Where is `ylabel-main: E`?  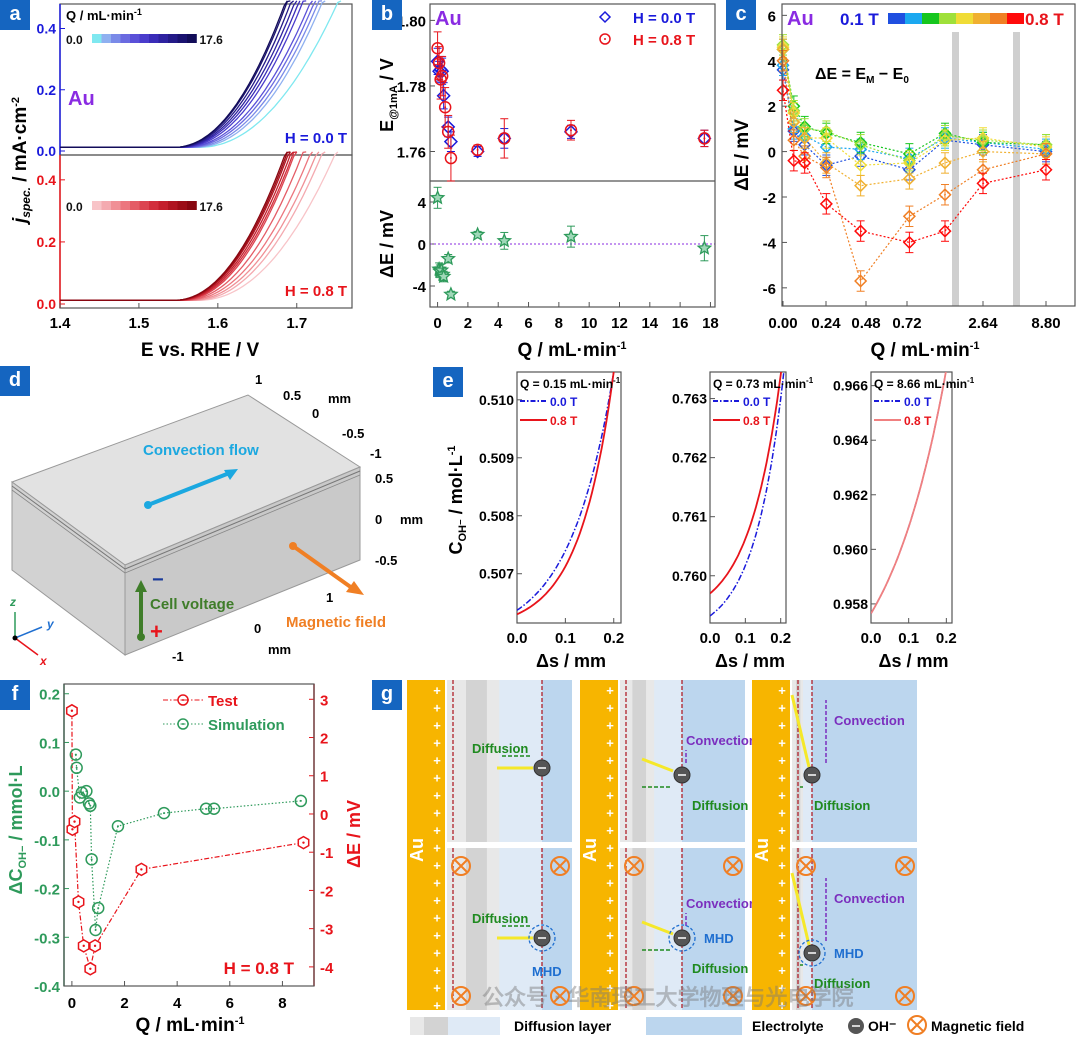 ylabel-main: E is located at coordinates (387, 126).